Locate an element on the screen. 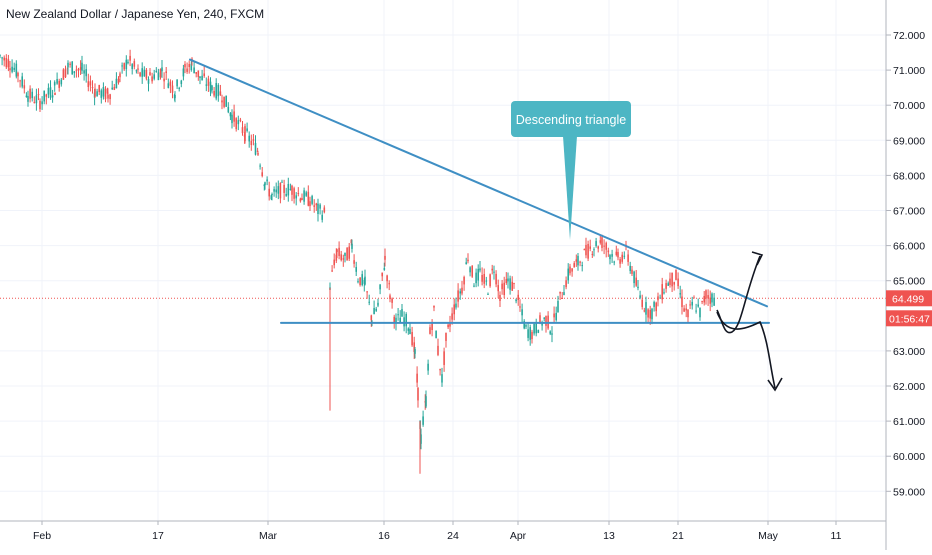  price-tick-label: 72.000 is located at coordinates (909, 36).